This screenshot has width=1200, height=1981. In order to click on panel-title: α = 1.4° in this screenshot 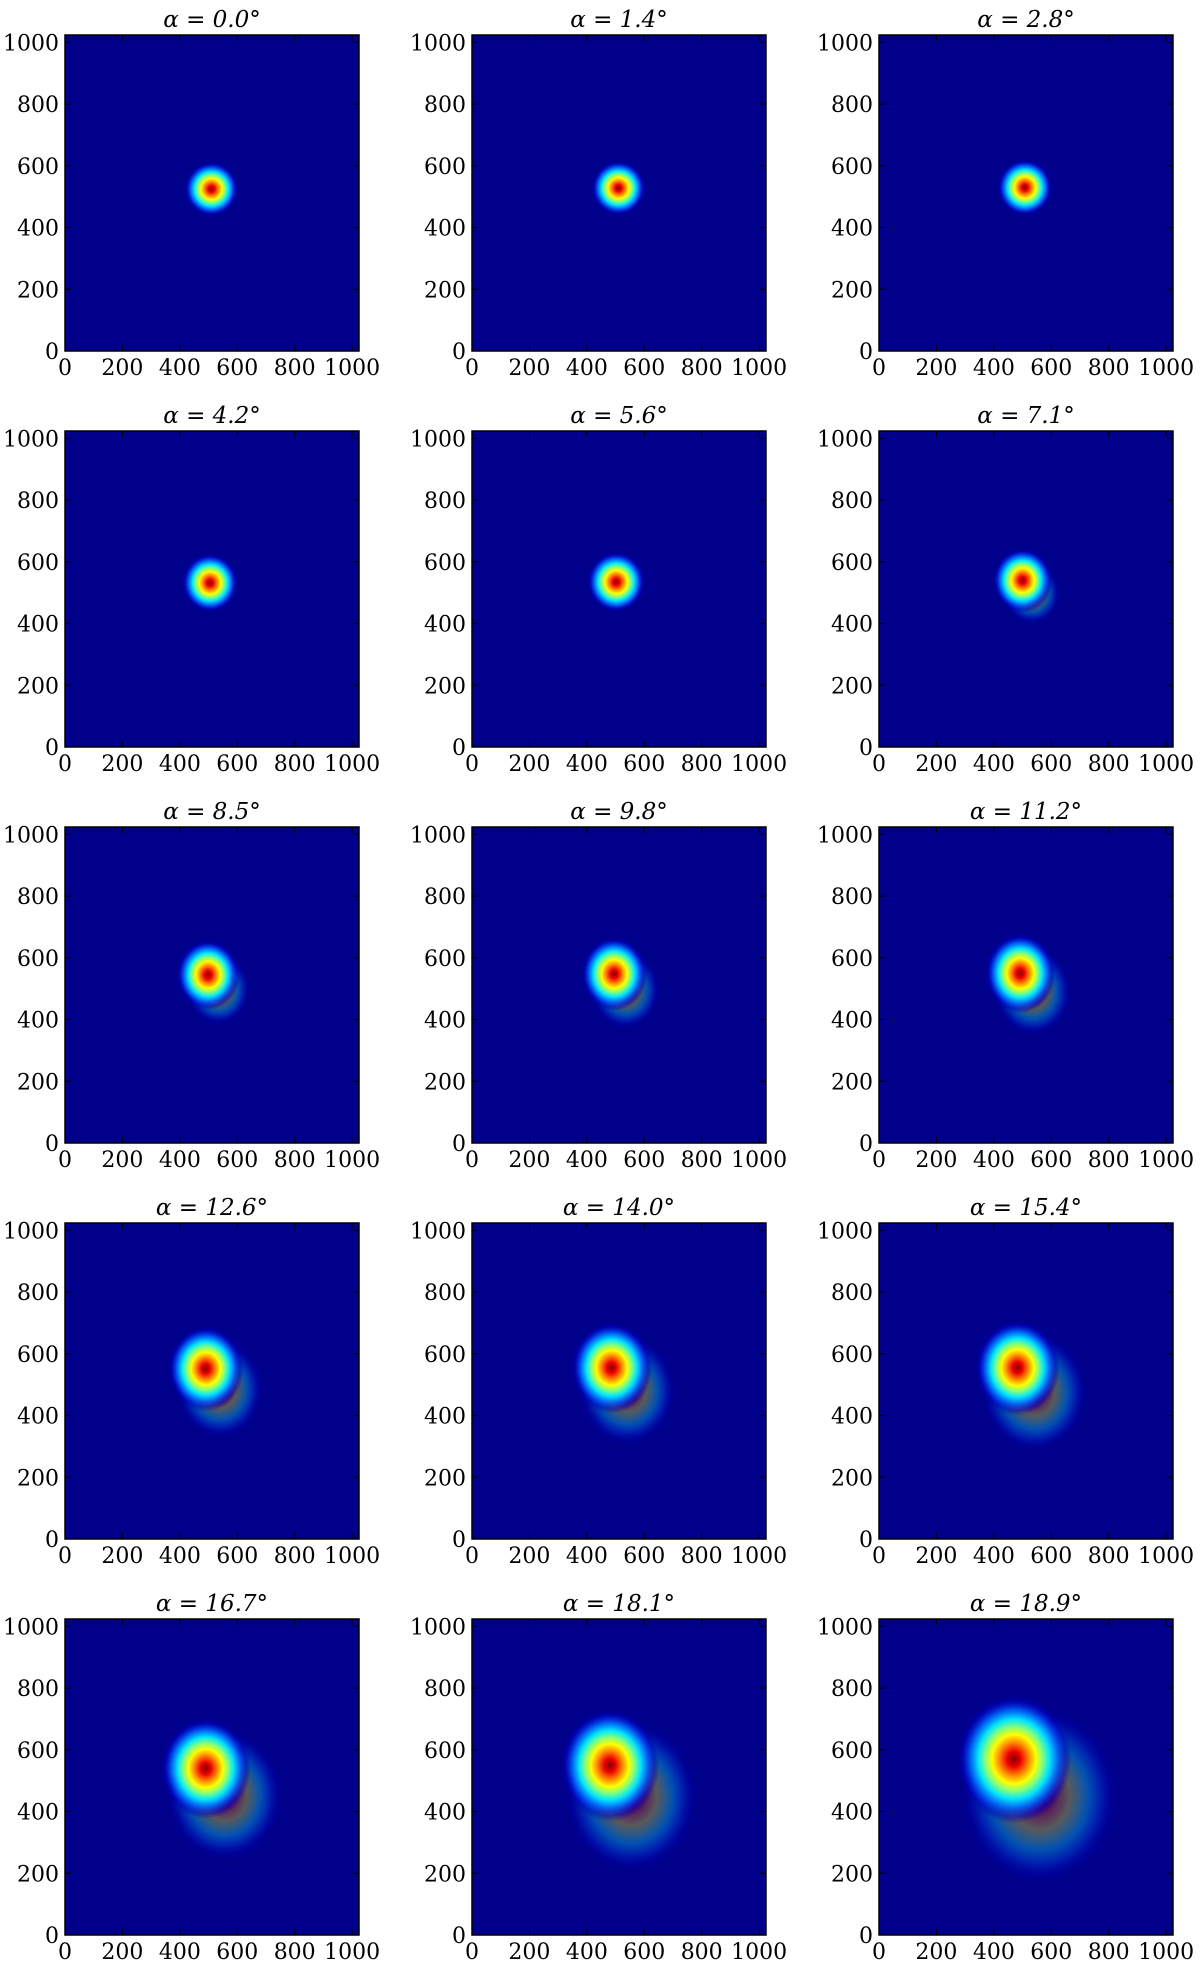, I will do `click(619, 20)`.